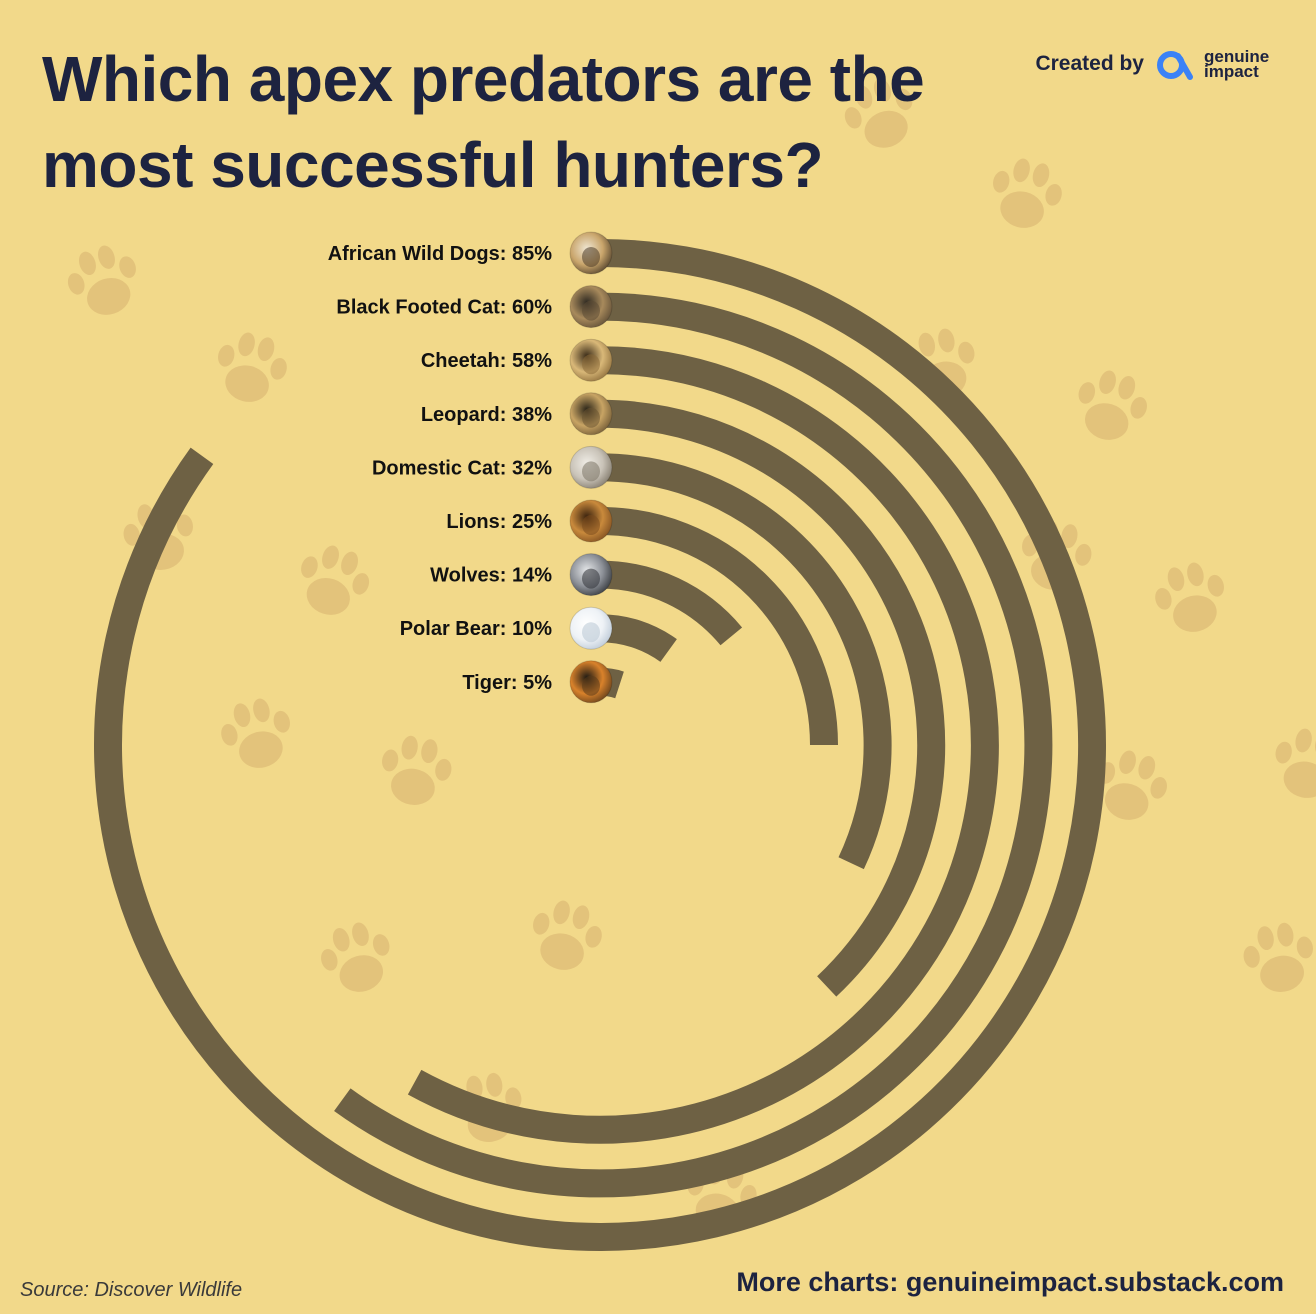 This screenshot has height=1314, width=1316. Describe the element at coordinates (591, 253) in the screenshot. I see `wild-dog-photo-icon` at that location.